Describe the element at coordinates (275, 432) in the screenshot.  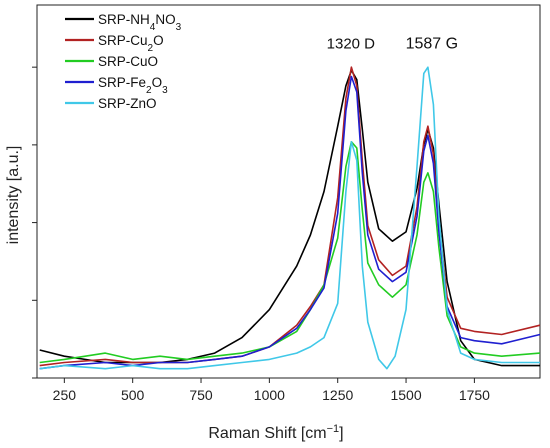
I see `x-axis-title: Raman Shift [cm−1]` at that location.